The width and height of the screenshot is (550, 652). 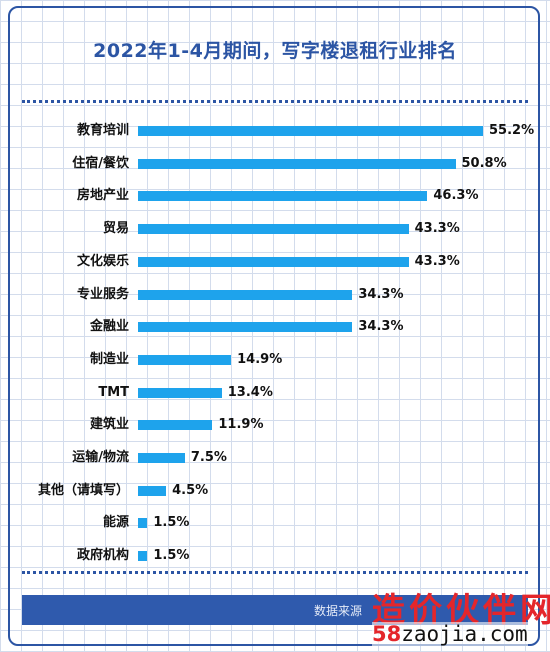 What do you see at coordinates (115, 523) in the screenshot?
I see `category-label: 能源` at bounding box center [115, 523].